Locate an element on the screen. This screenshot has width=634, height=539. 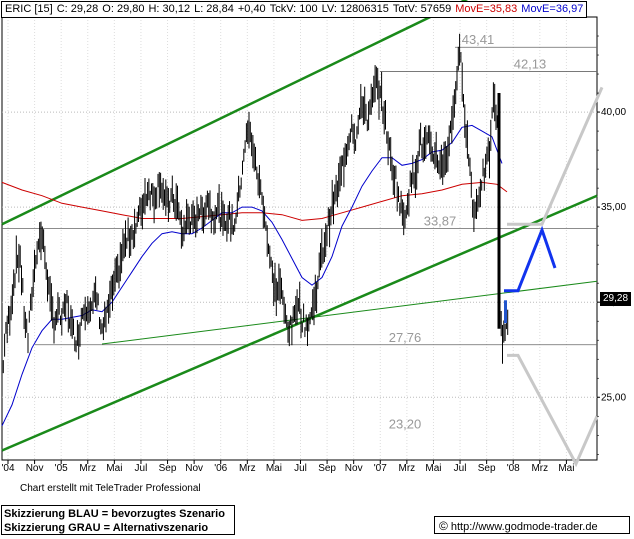
low-value: L: 28,84 is located at coordinates (214, 9).